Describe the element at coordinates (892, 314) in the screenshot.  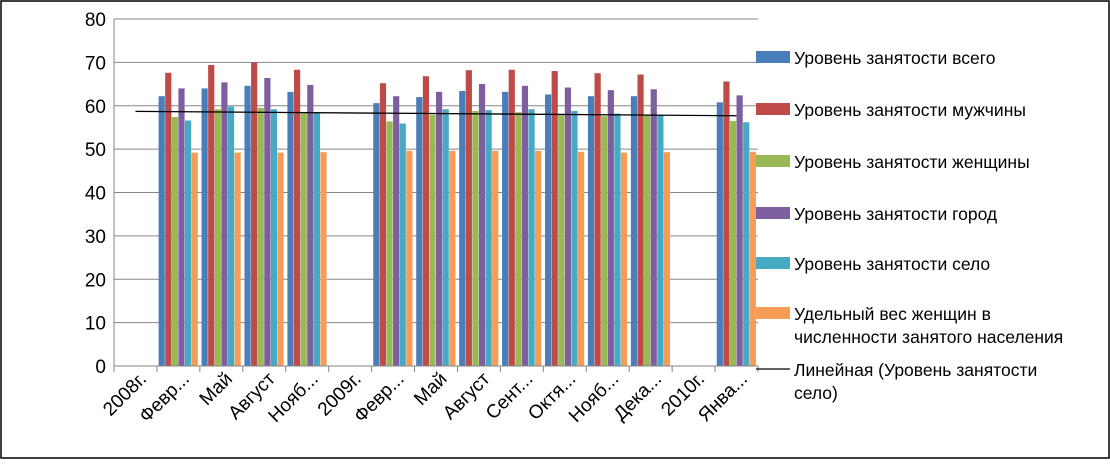
I see `legend-label: Удельный вес женщин в` at that location.